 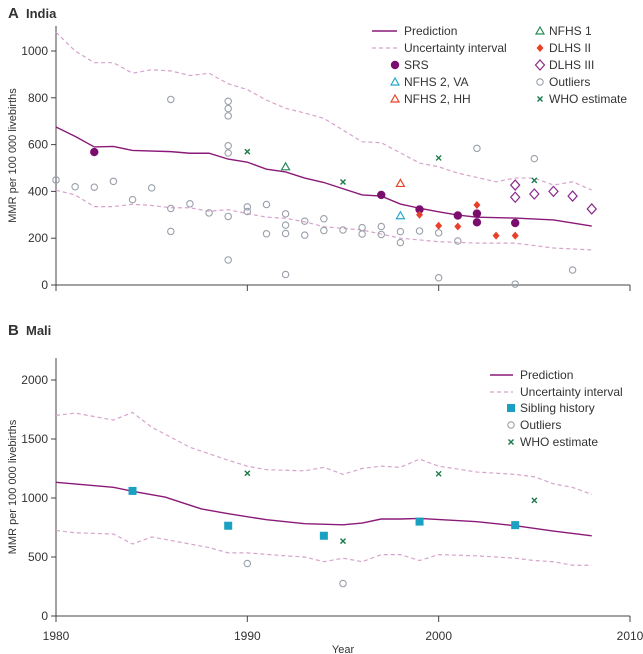 I want to click on nfhs1-point, so click(x=285, y=166).